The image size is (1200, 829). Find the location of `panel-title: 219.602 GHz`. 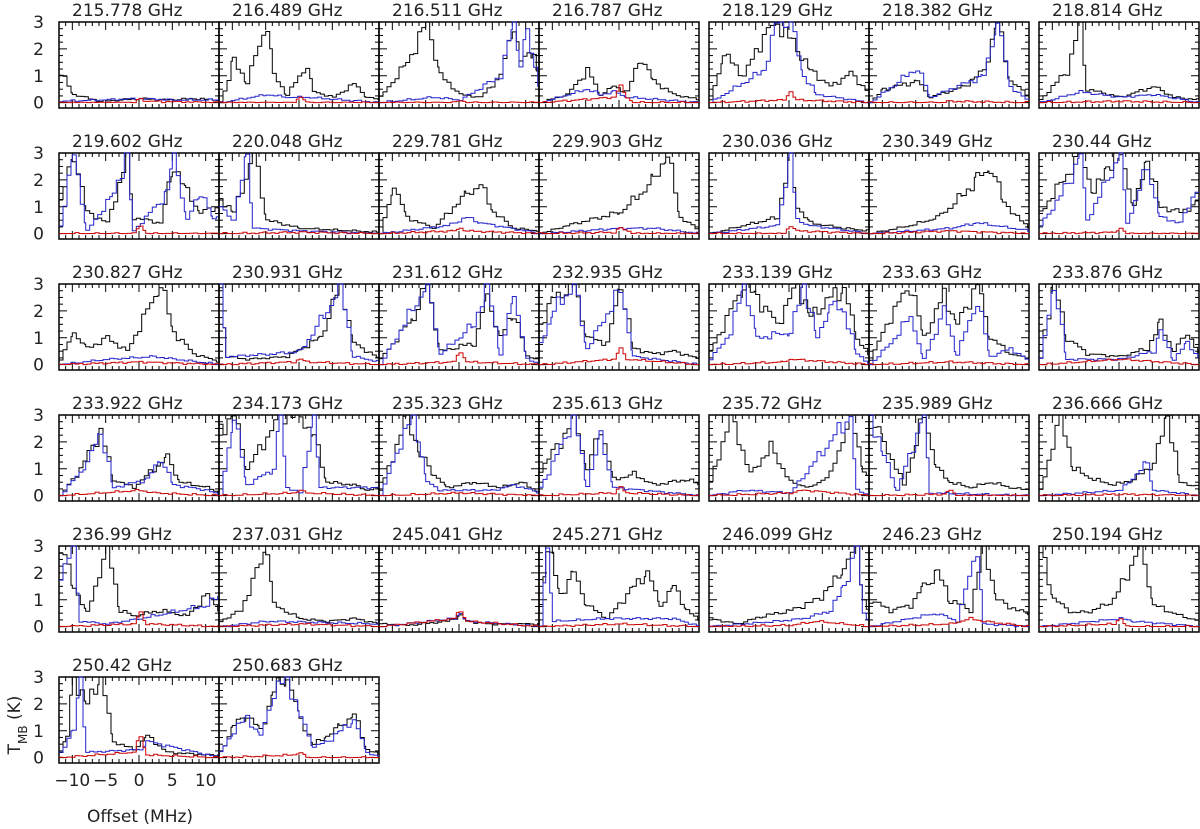

panel-title: 219.602 GHz is located at coordinates (127, 142).